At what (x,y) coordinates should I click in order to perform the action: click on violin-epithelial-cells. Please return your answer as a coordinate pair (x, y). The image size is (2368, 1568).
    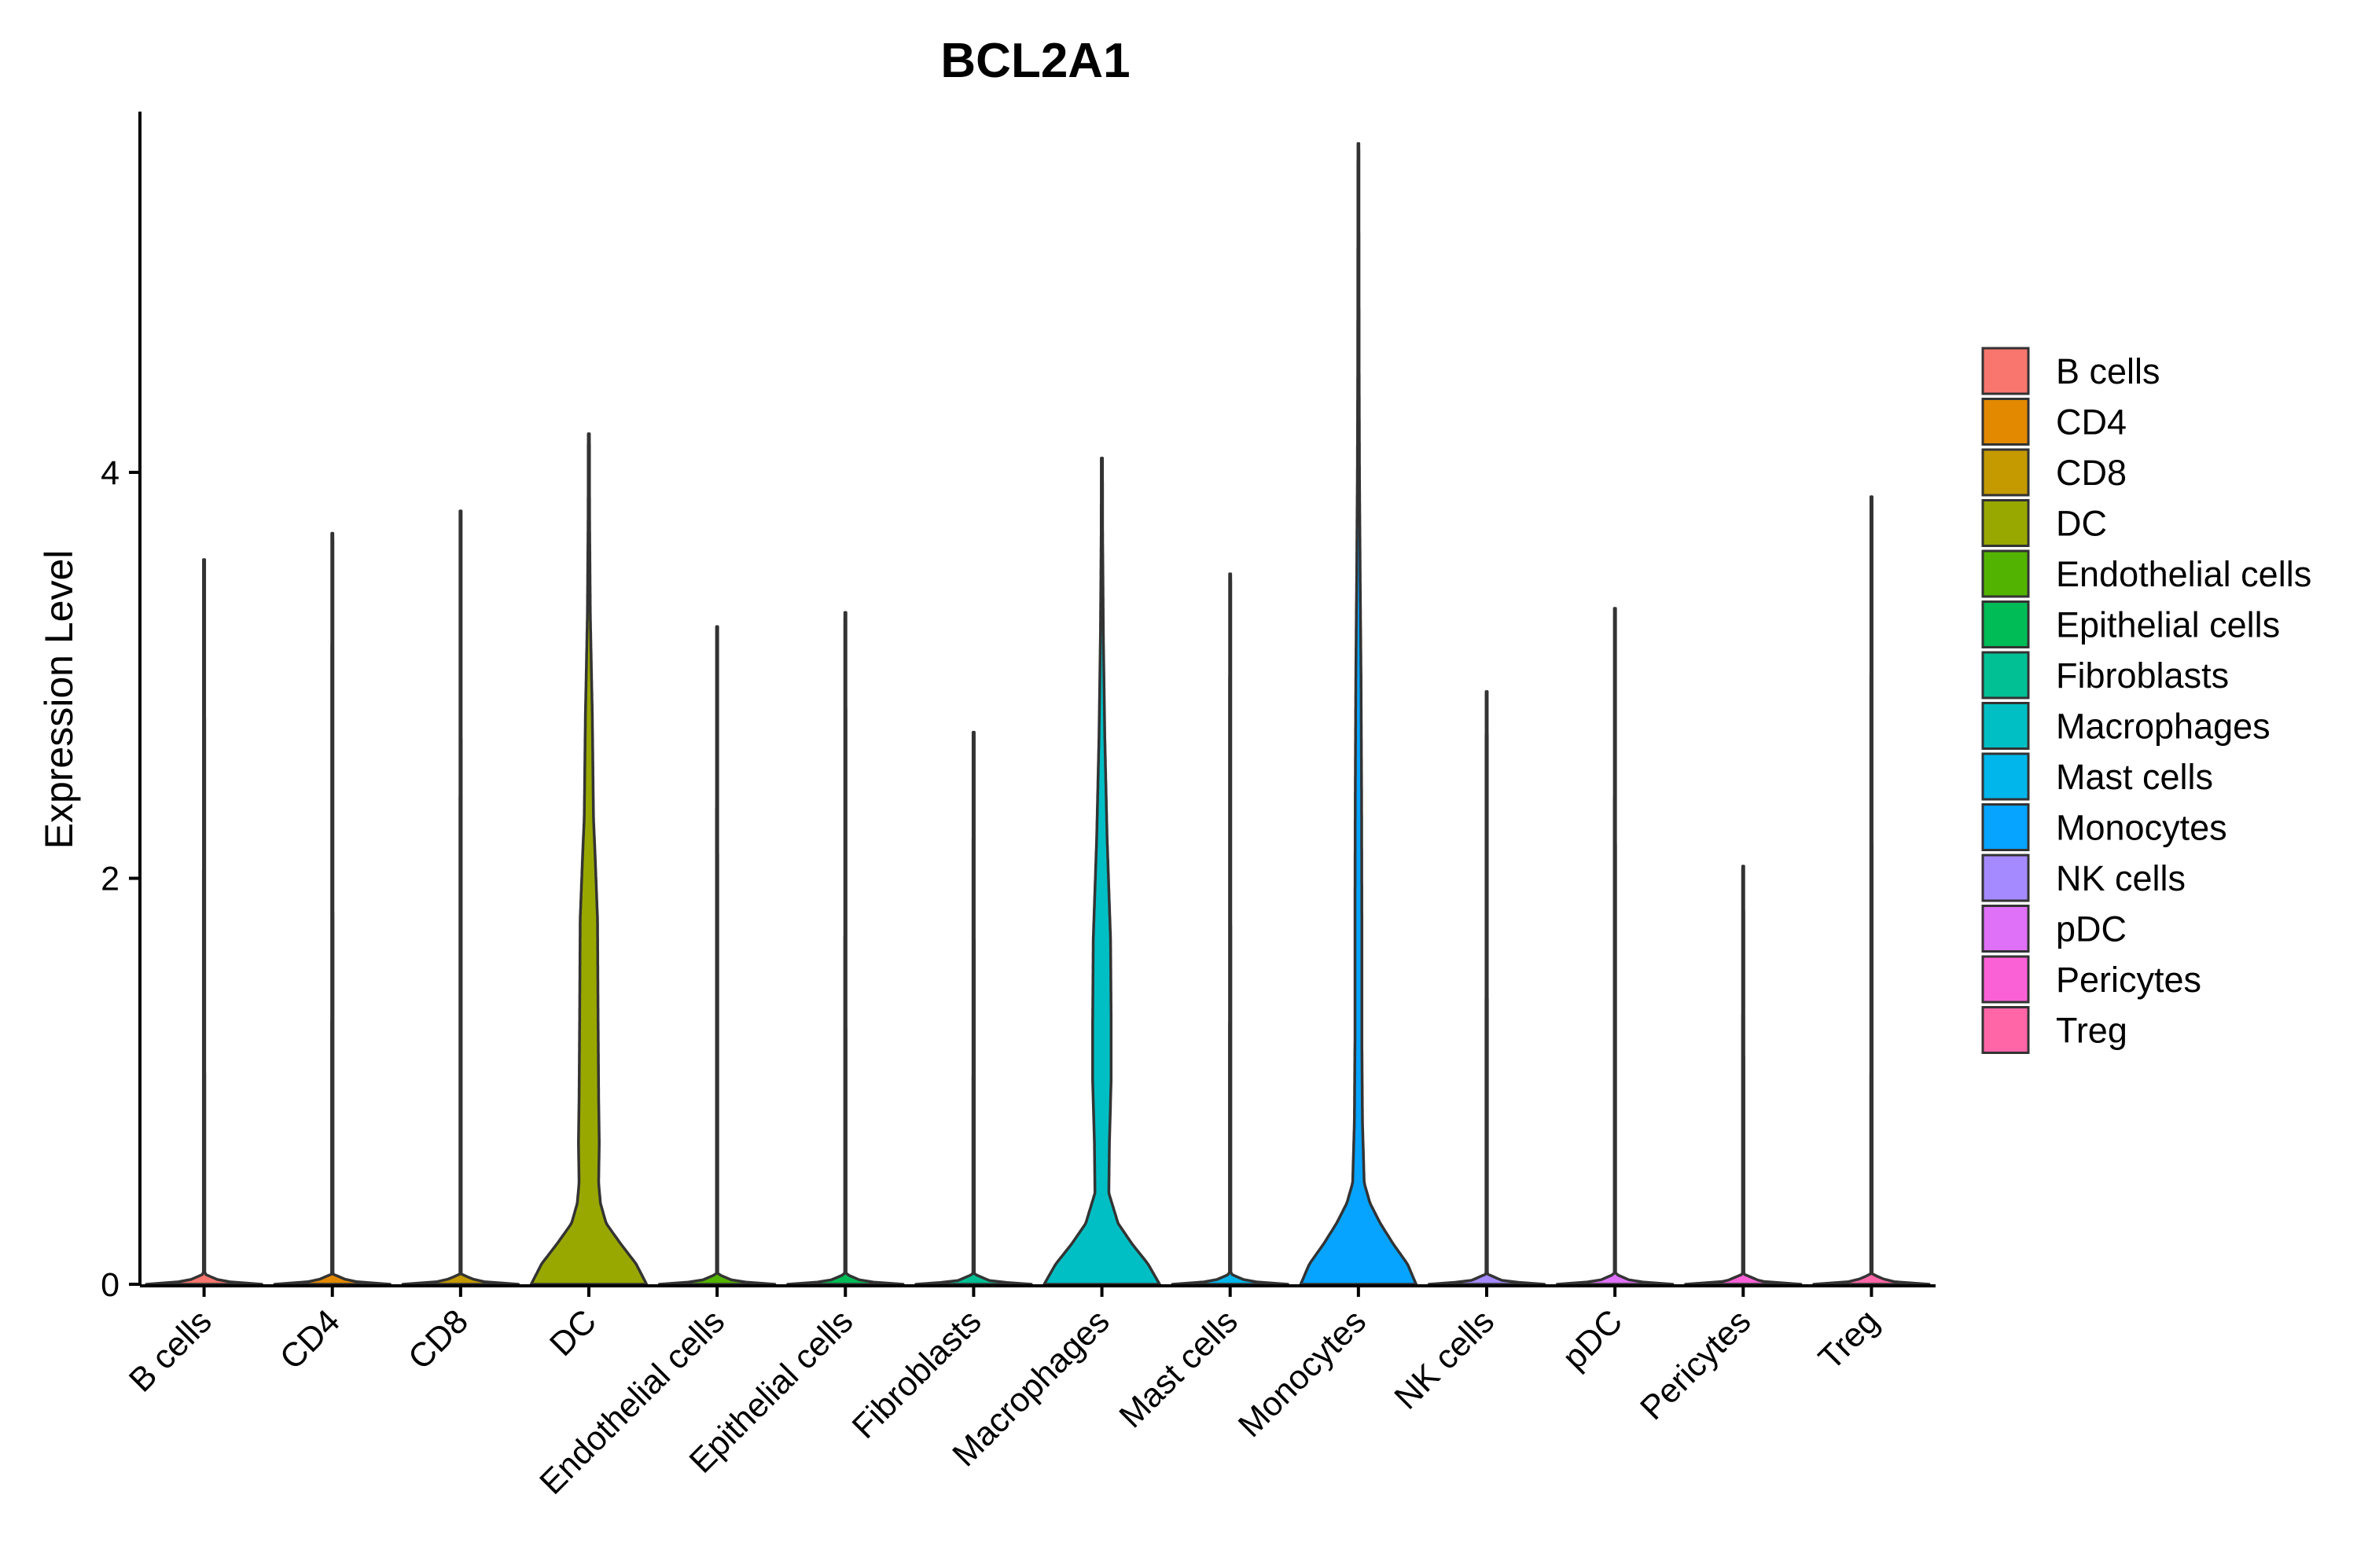
    Looking at the image, I should click on (845, 948).